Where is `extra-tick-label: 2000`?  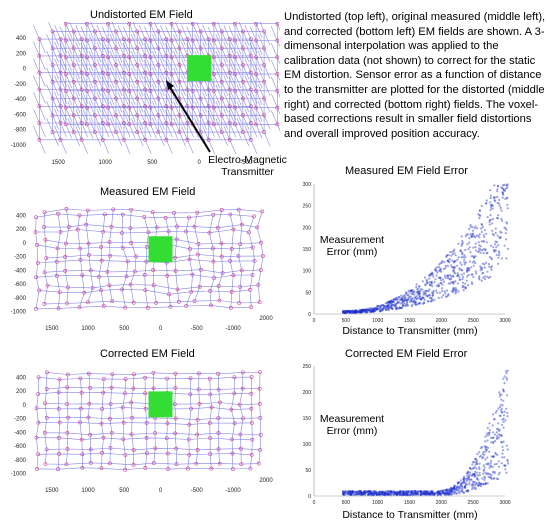 extra-tick-label: 2000 is located at coordinates (266, 319).